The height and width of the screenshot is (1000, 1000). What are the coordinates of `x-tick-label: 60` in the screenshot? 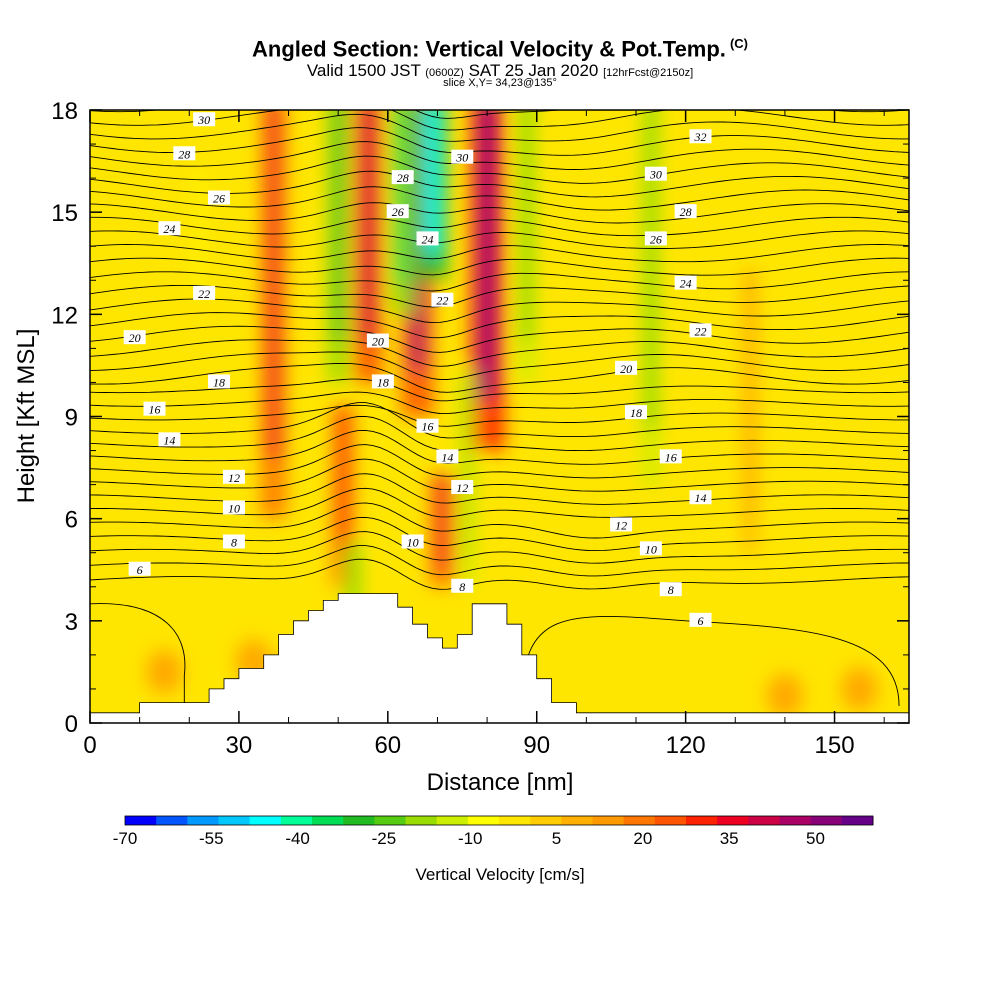 It's located at (387, 745).